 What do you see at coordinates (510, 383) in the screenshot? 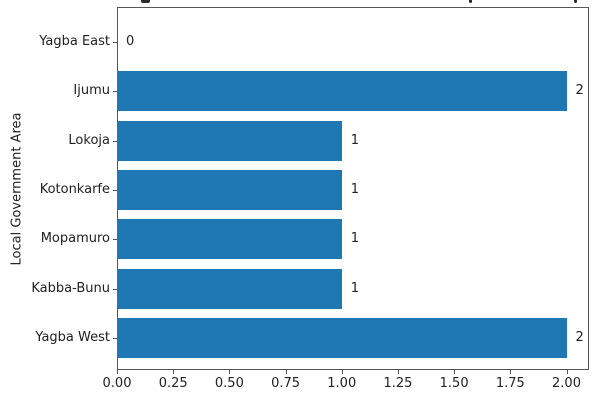
I see `x-axis-tick-label: 1.75` at bounding box center [510, 383].